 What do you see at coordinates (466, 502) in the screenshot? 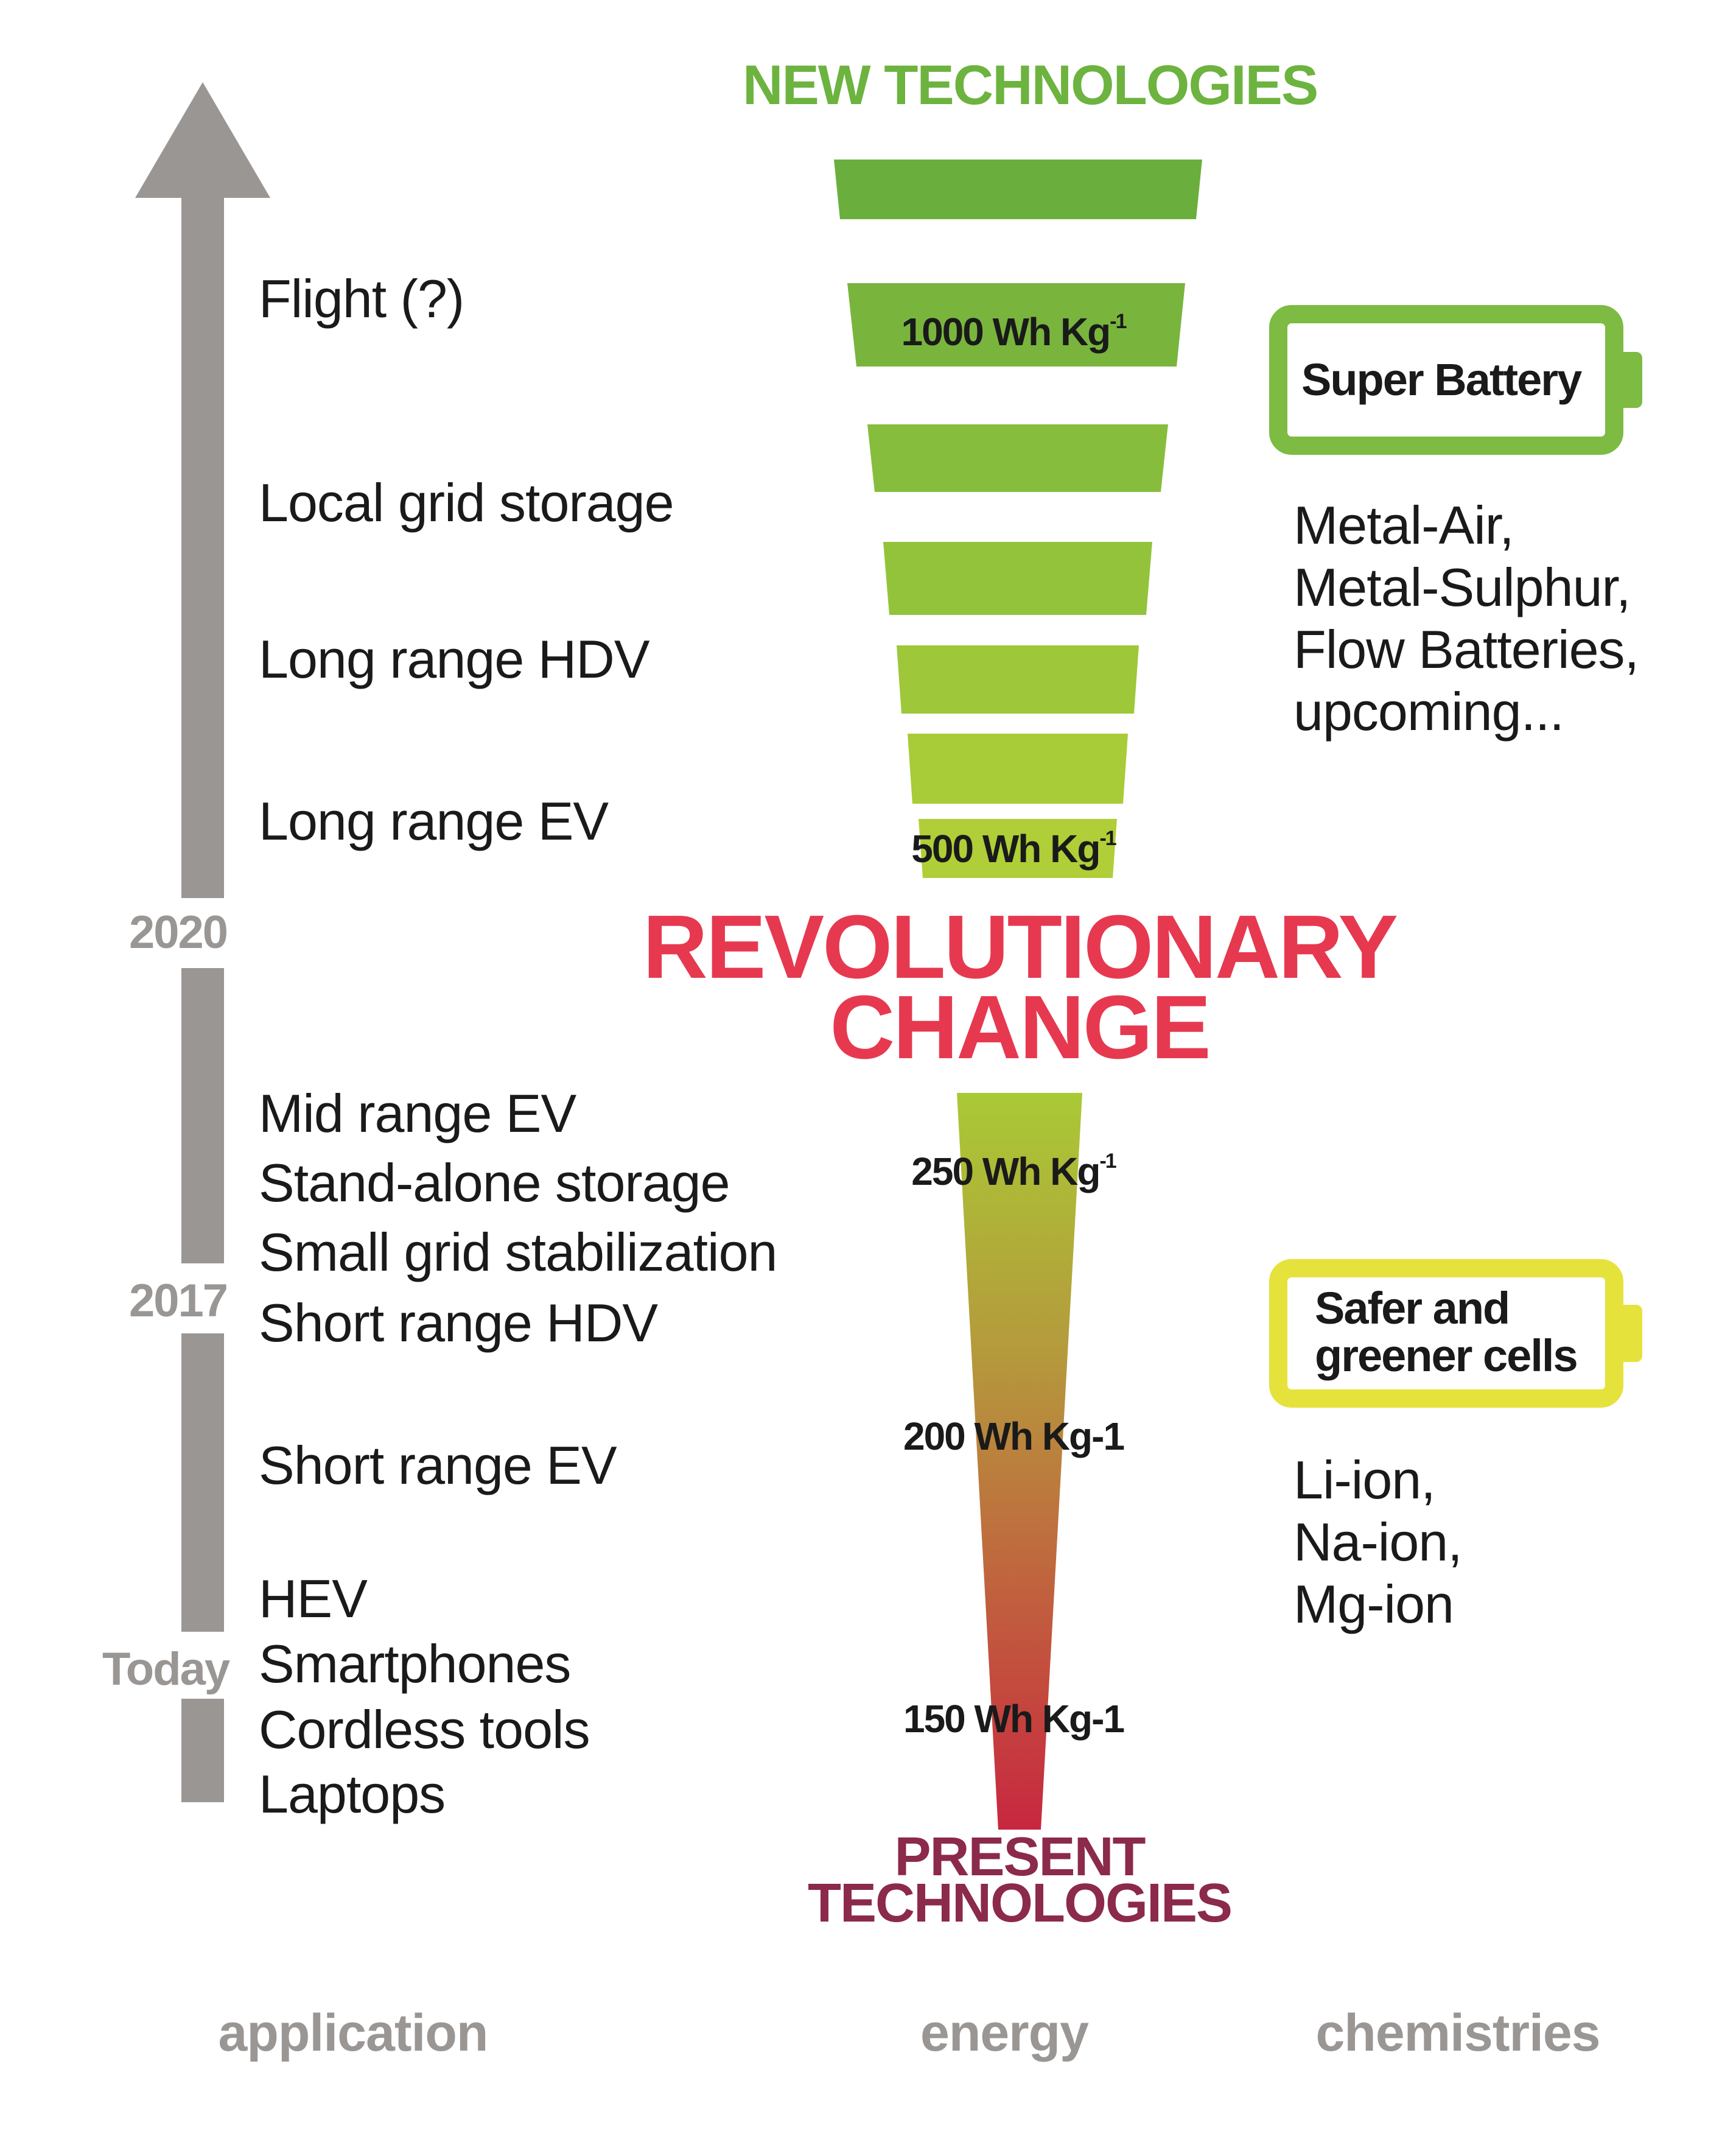
I see `app-local-grid: Local grid storage` at bounding box center [466, 502].